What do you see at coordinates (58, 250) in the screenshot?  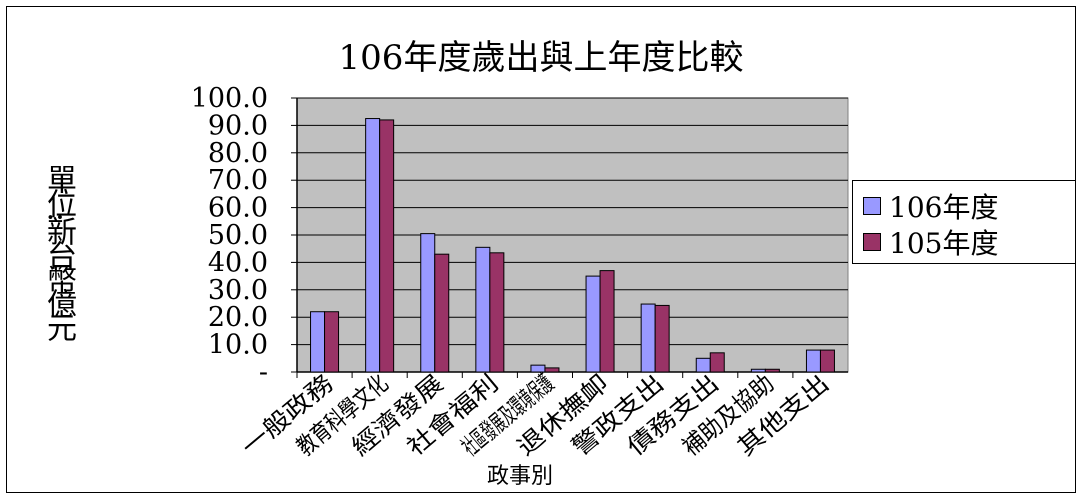 I see `y-axis-label: 單位:新台幣億元` at bounding box center [58, 250].